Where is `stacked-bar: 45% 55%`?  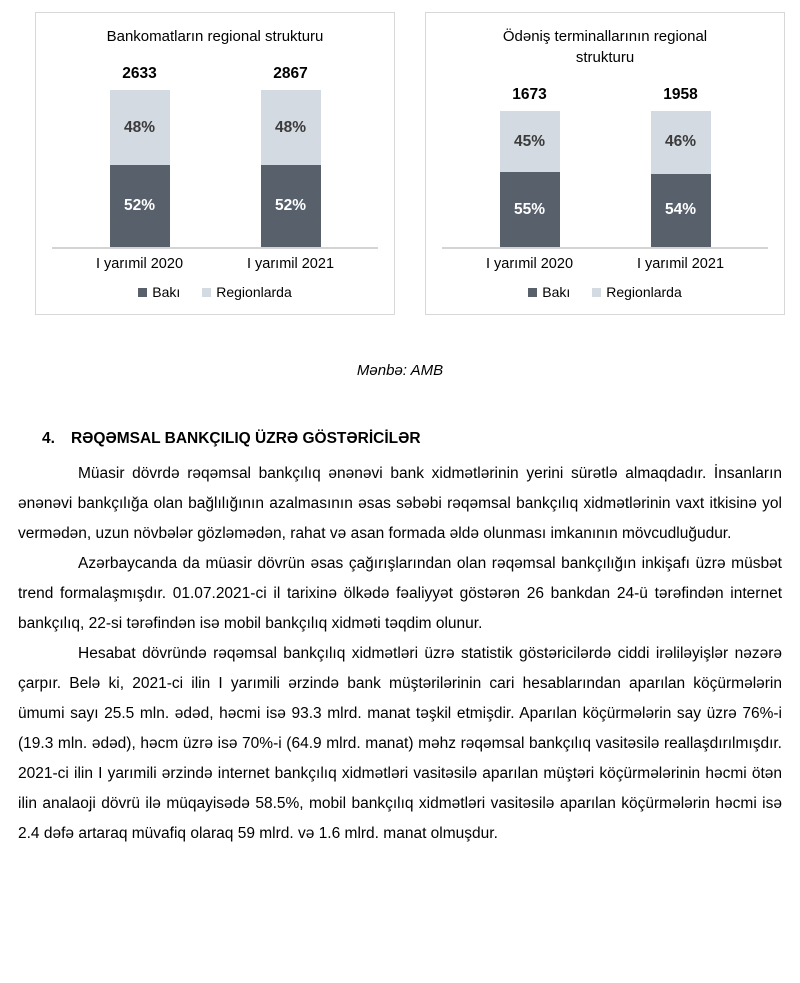 stacked-bar: 45% 55% is located at coordinates (529, 179).